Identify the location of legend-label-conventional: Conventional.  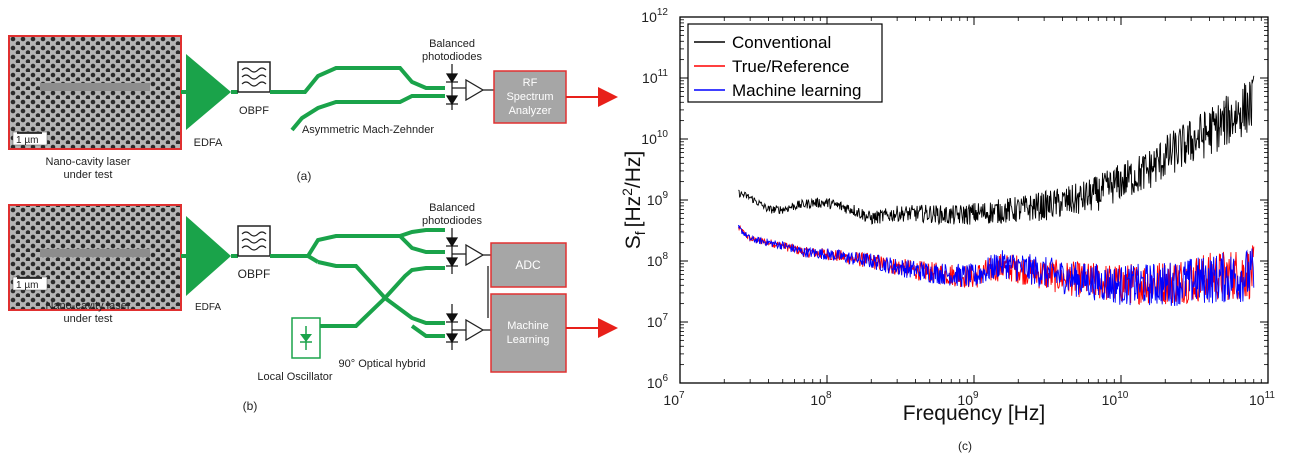
(781, 42).